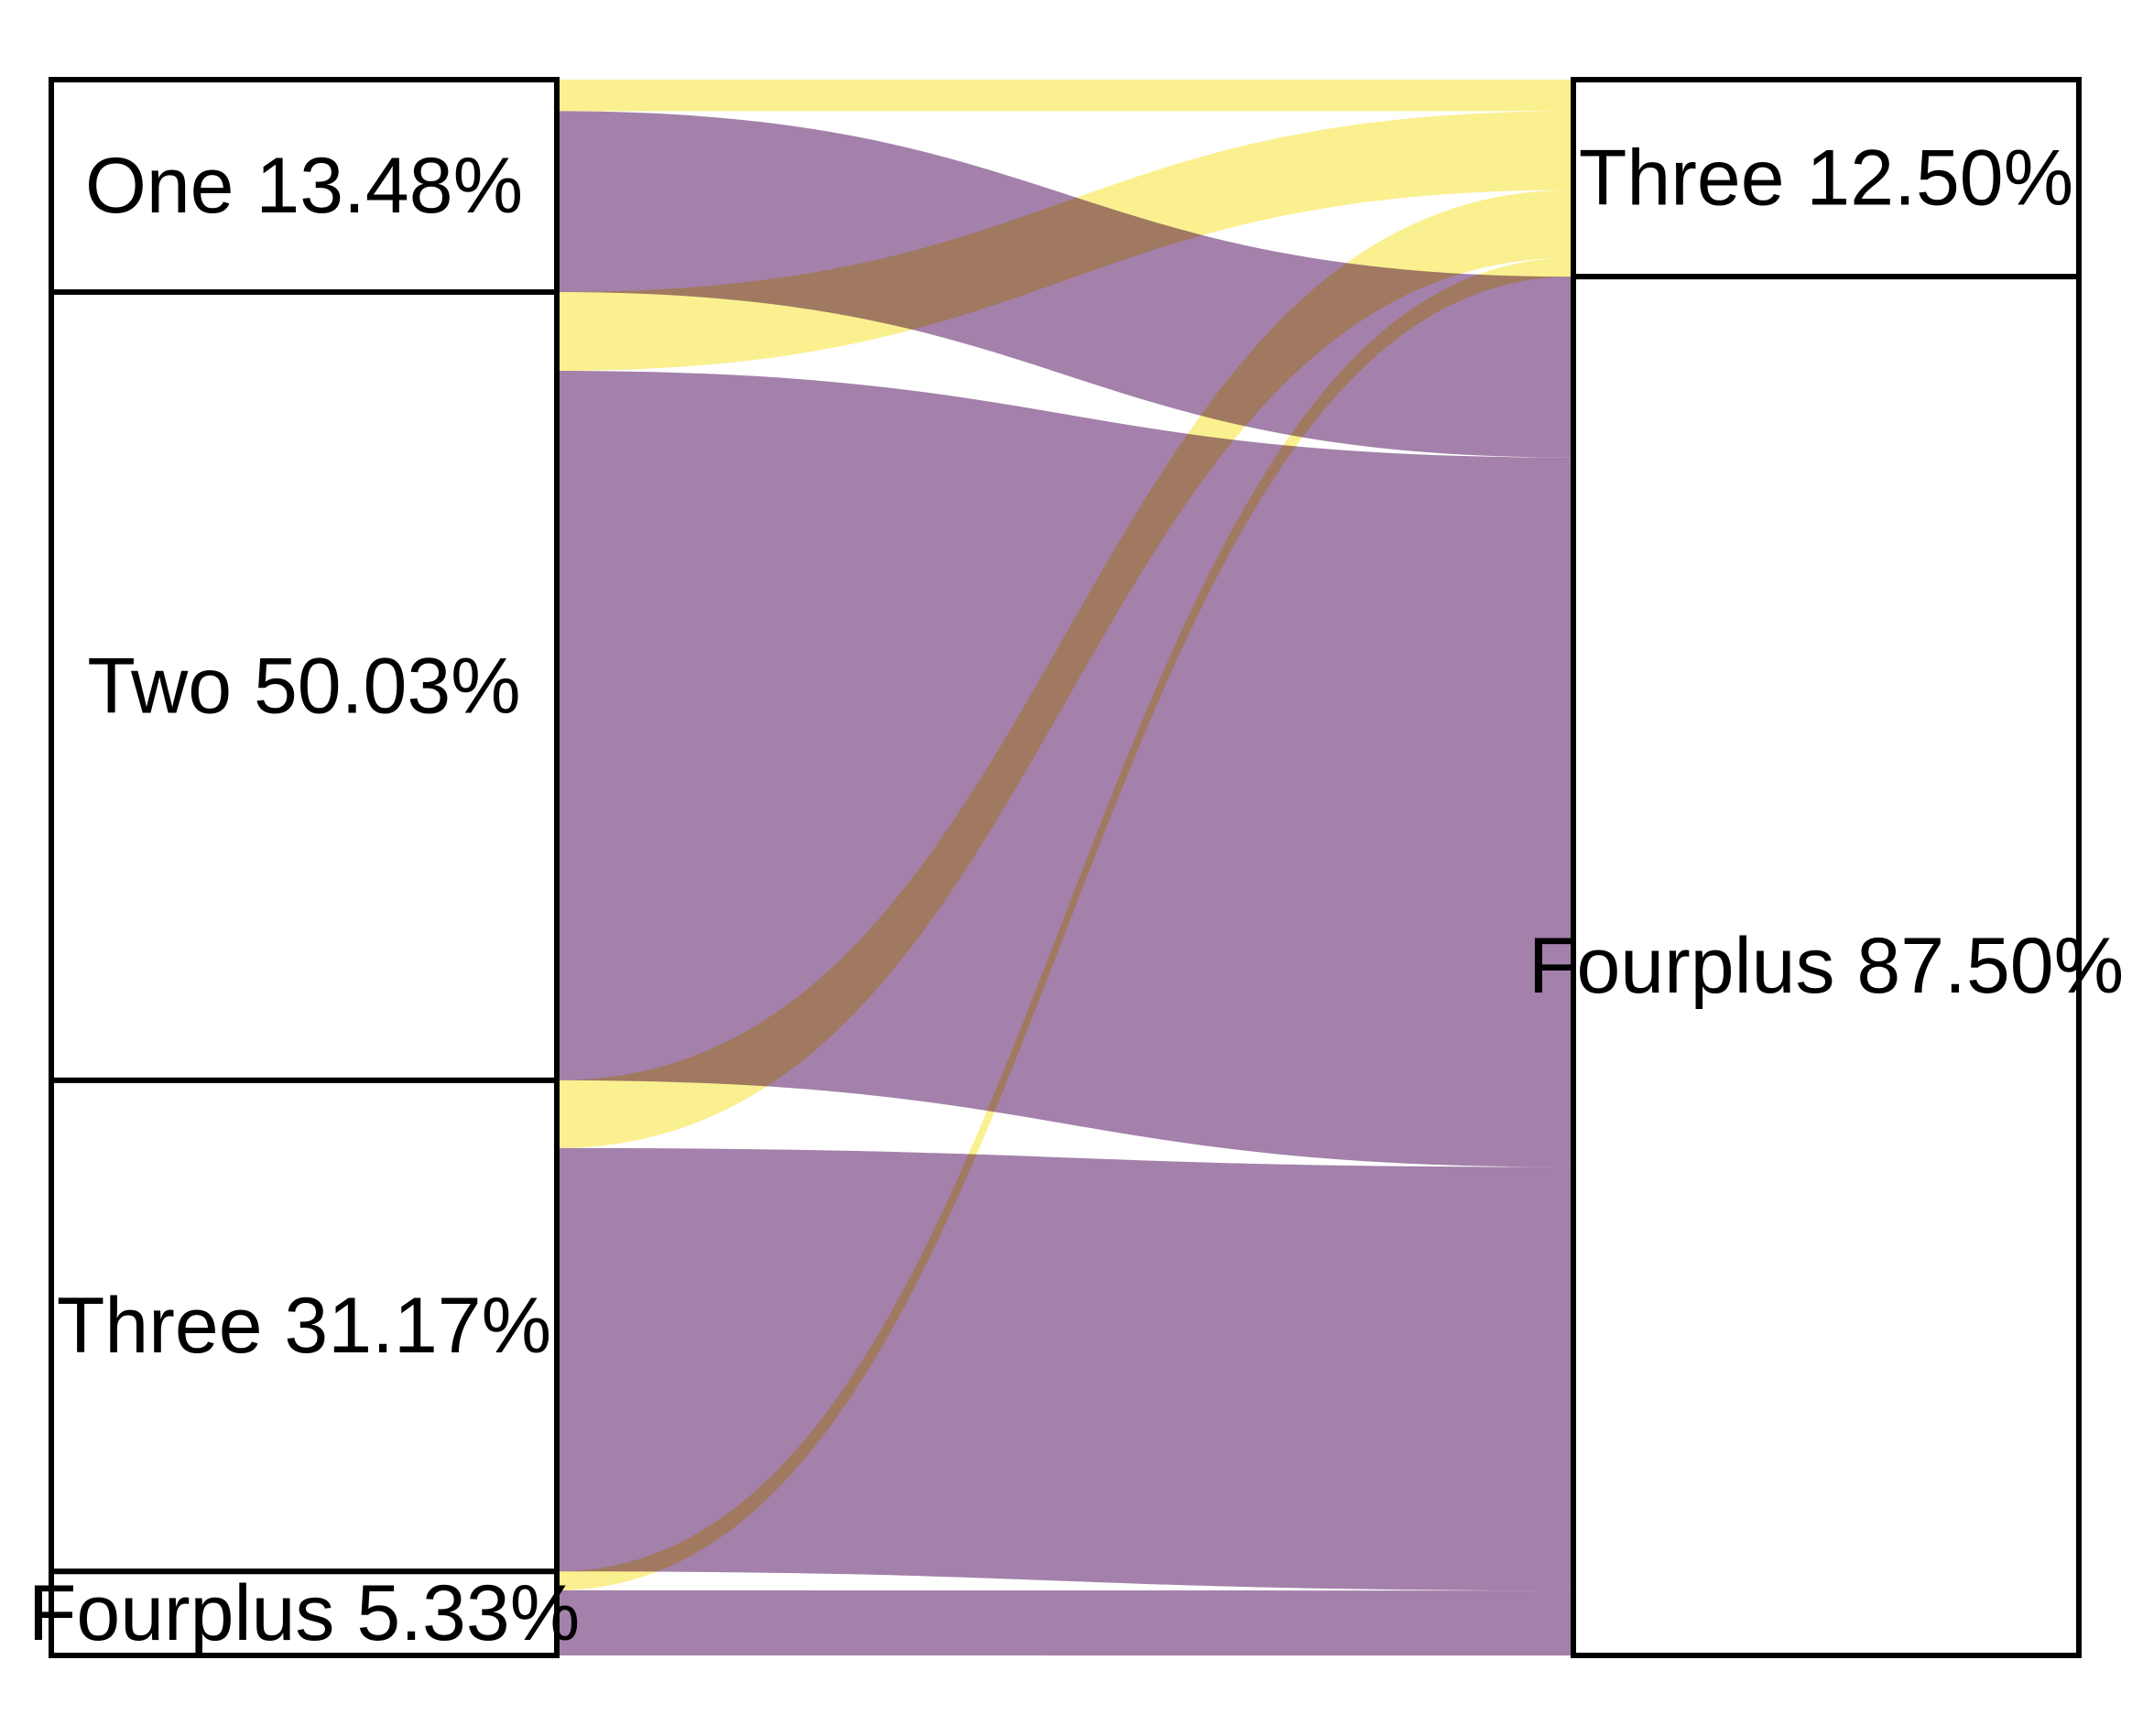 The image size is (2132, 1736). Describe the element at coordinates (1065, 1623) in the screenshot. I see `flow-fourplus-to-fourplus` at that location.